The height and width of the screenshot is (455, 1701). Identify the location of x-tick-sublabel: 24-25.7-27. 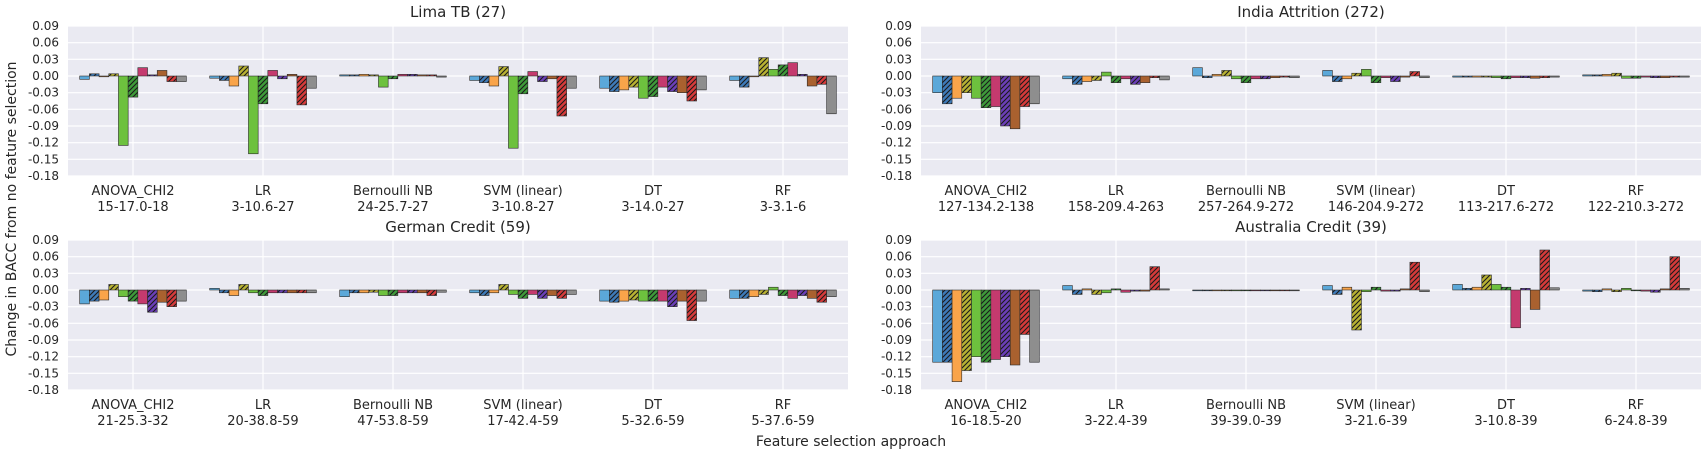
(392, 207).